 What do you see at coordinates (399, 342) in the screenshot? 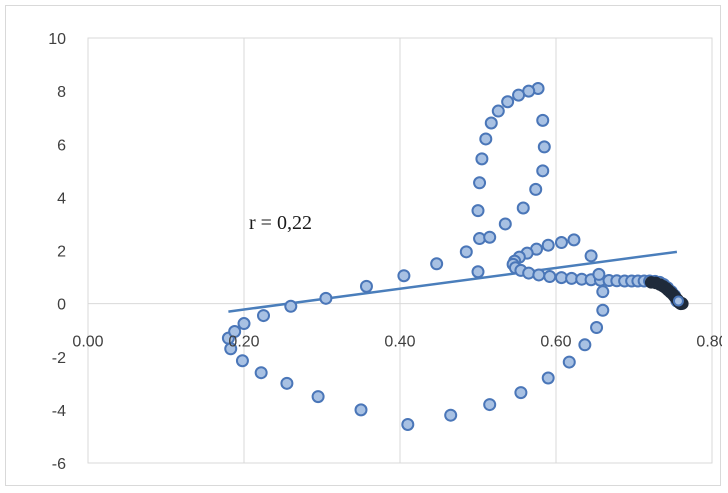
I see `x-tick-label-2: 0.40` at bounding box center [399, 342].